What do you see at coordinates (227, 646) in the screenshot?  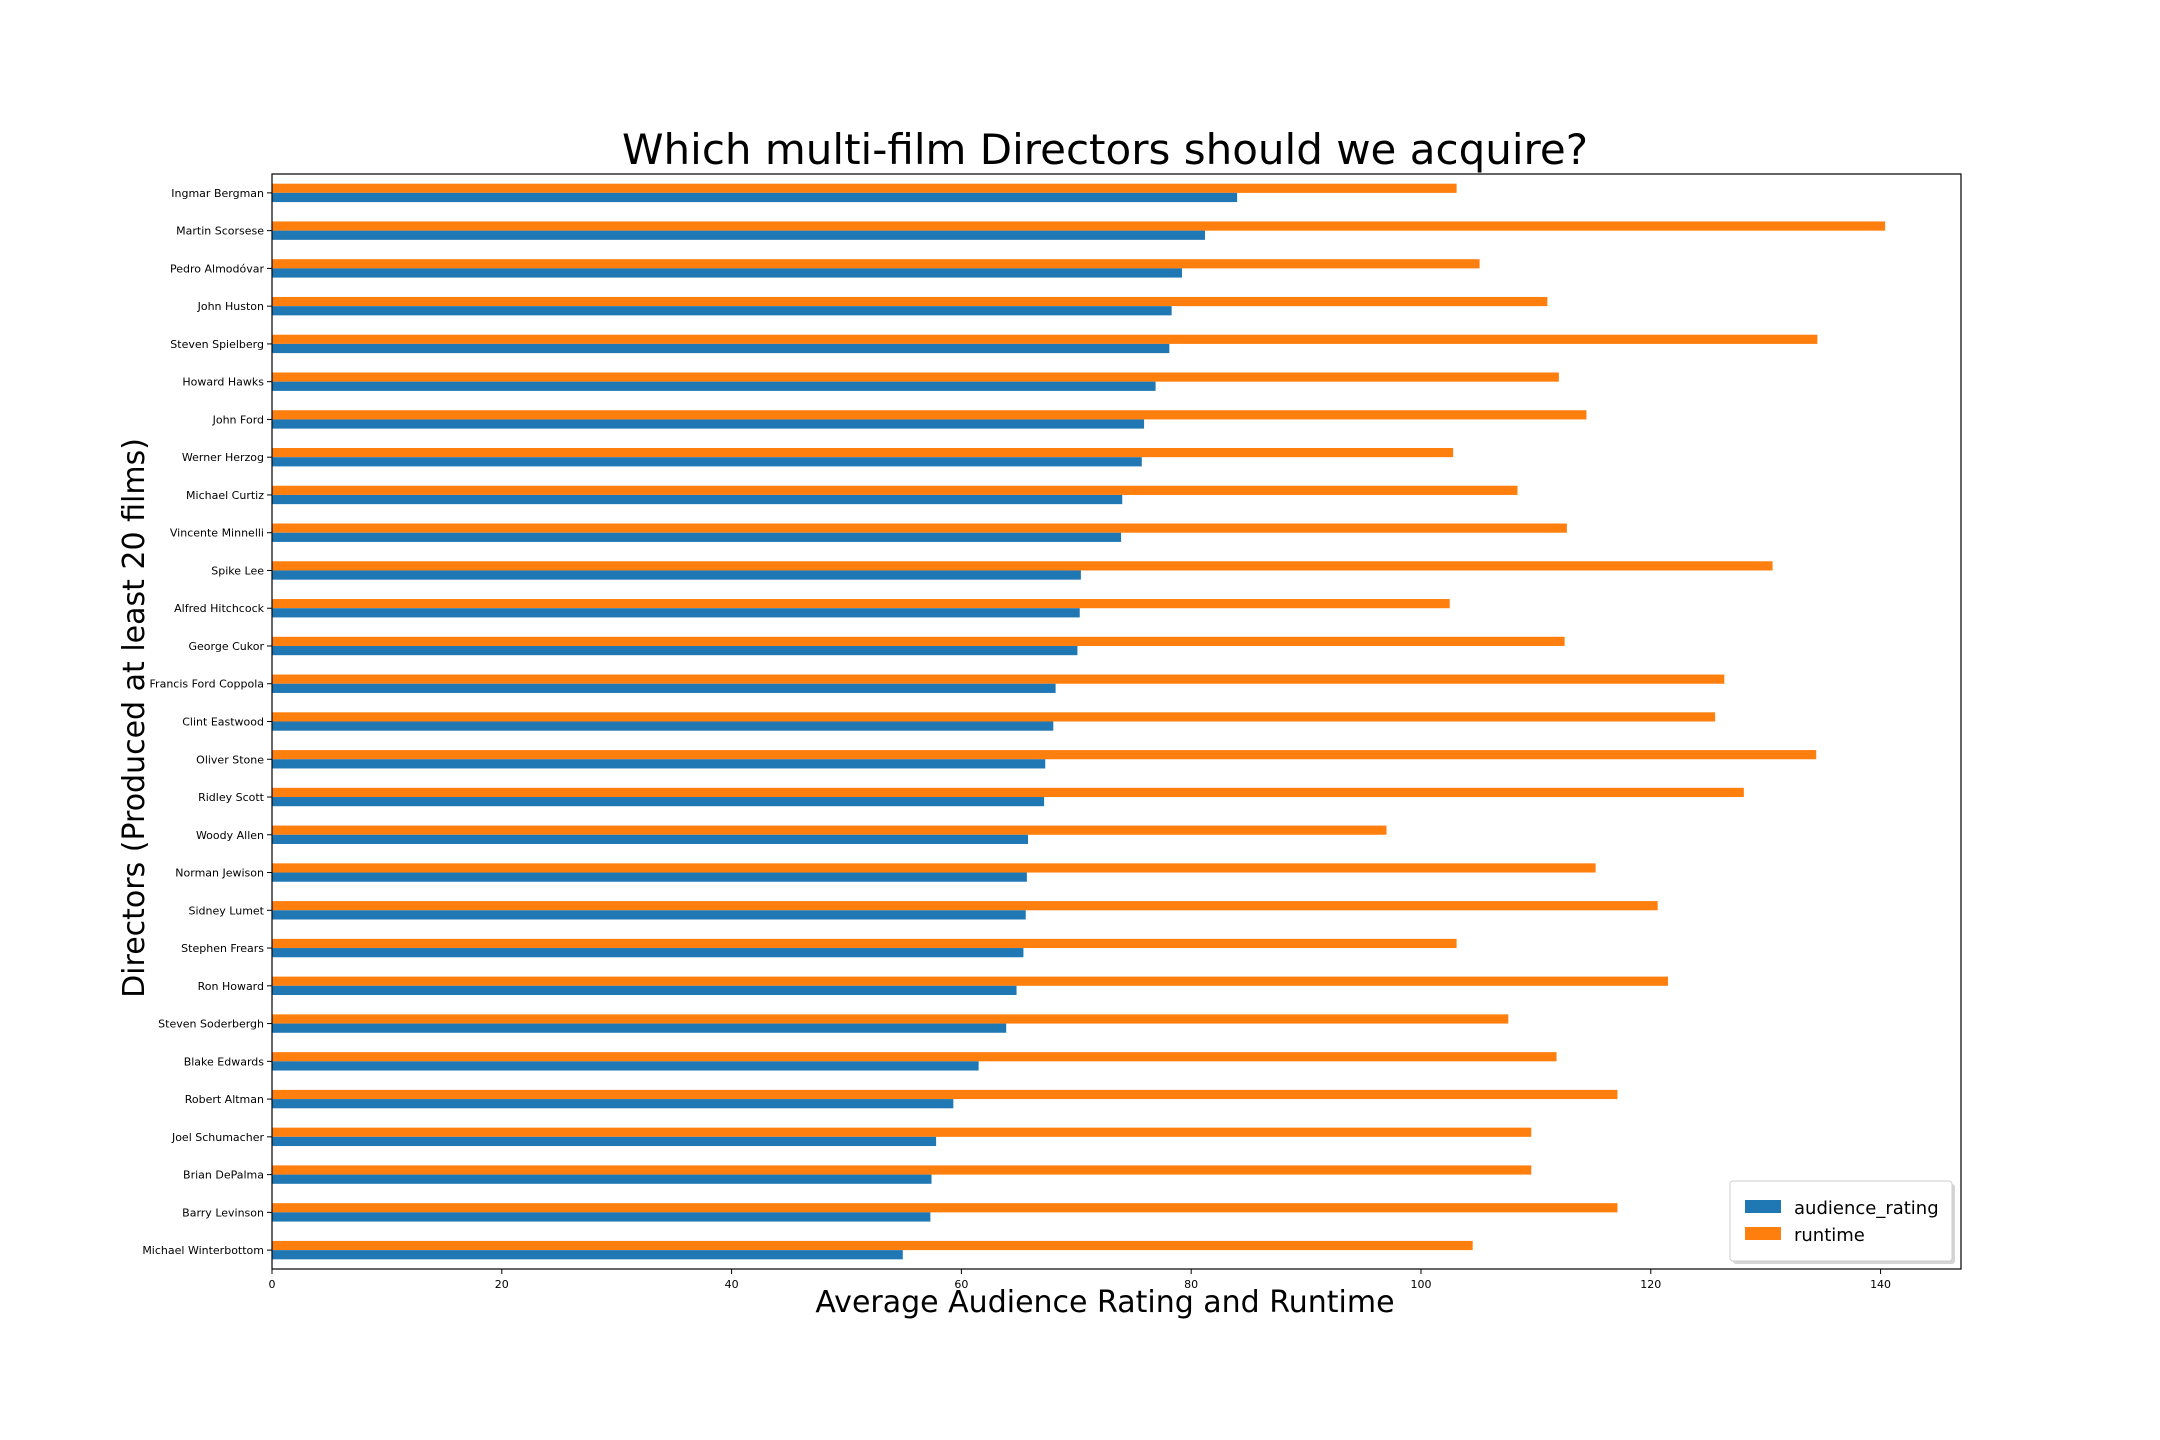 I see `y-tick-label-george-cukor: George Cukor` at bounding box center [227, 646].